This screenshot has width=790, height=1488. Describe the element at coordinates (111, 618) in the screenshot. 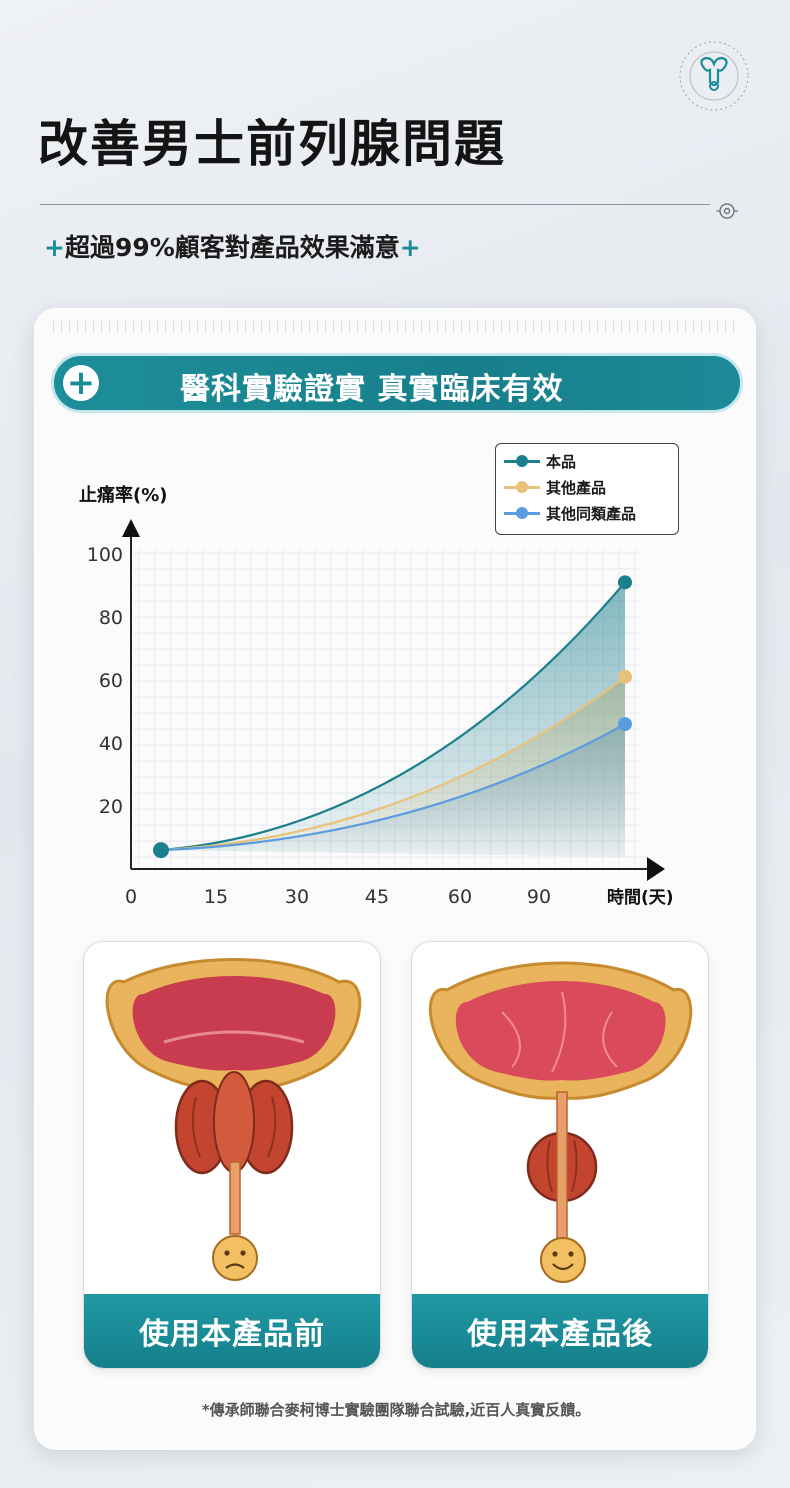

I see `y-tick-label: 80` at that location.